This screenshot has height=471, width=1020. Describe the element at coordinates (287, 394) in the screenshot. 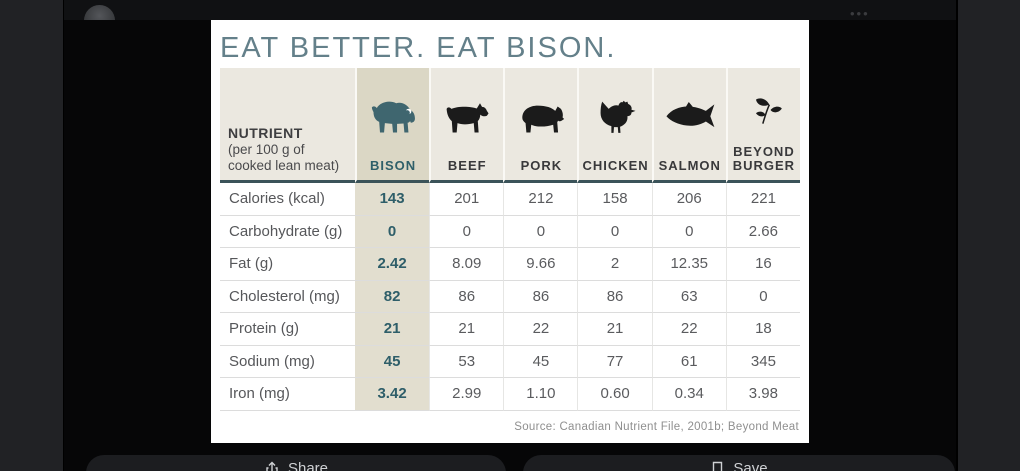

I see `row-label: Iron (mg)` at that location.